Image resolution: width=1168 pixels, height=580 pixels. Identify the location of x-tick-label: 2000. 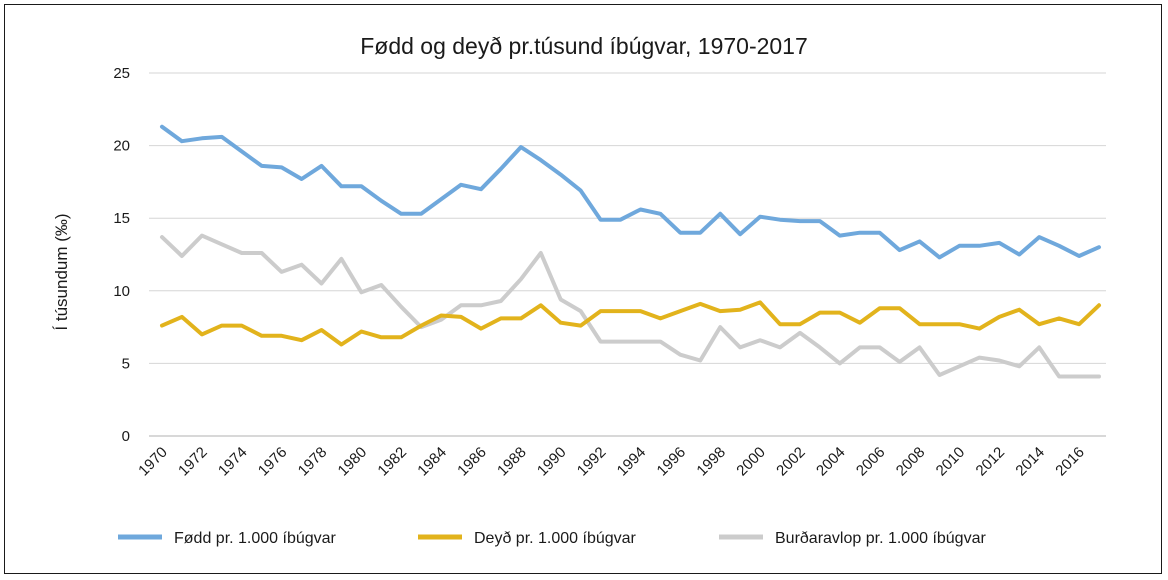
(751, 462).